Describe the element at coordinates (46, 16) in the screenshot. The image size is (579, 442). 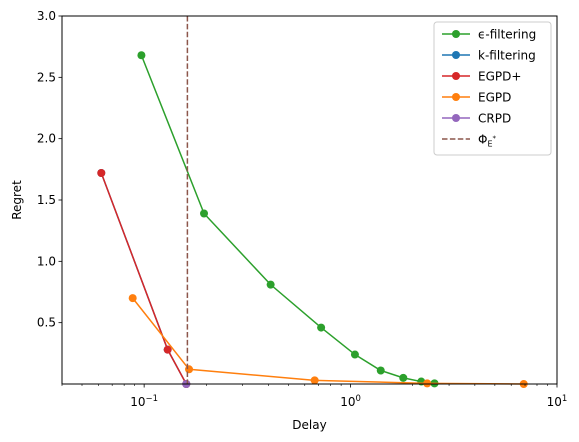
I see `y-tick-label: 3.0` at that location.